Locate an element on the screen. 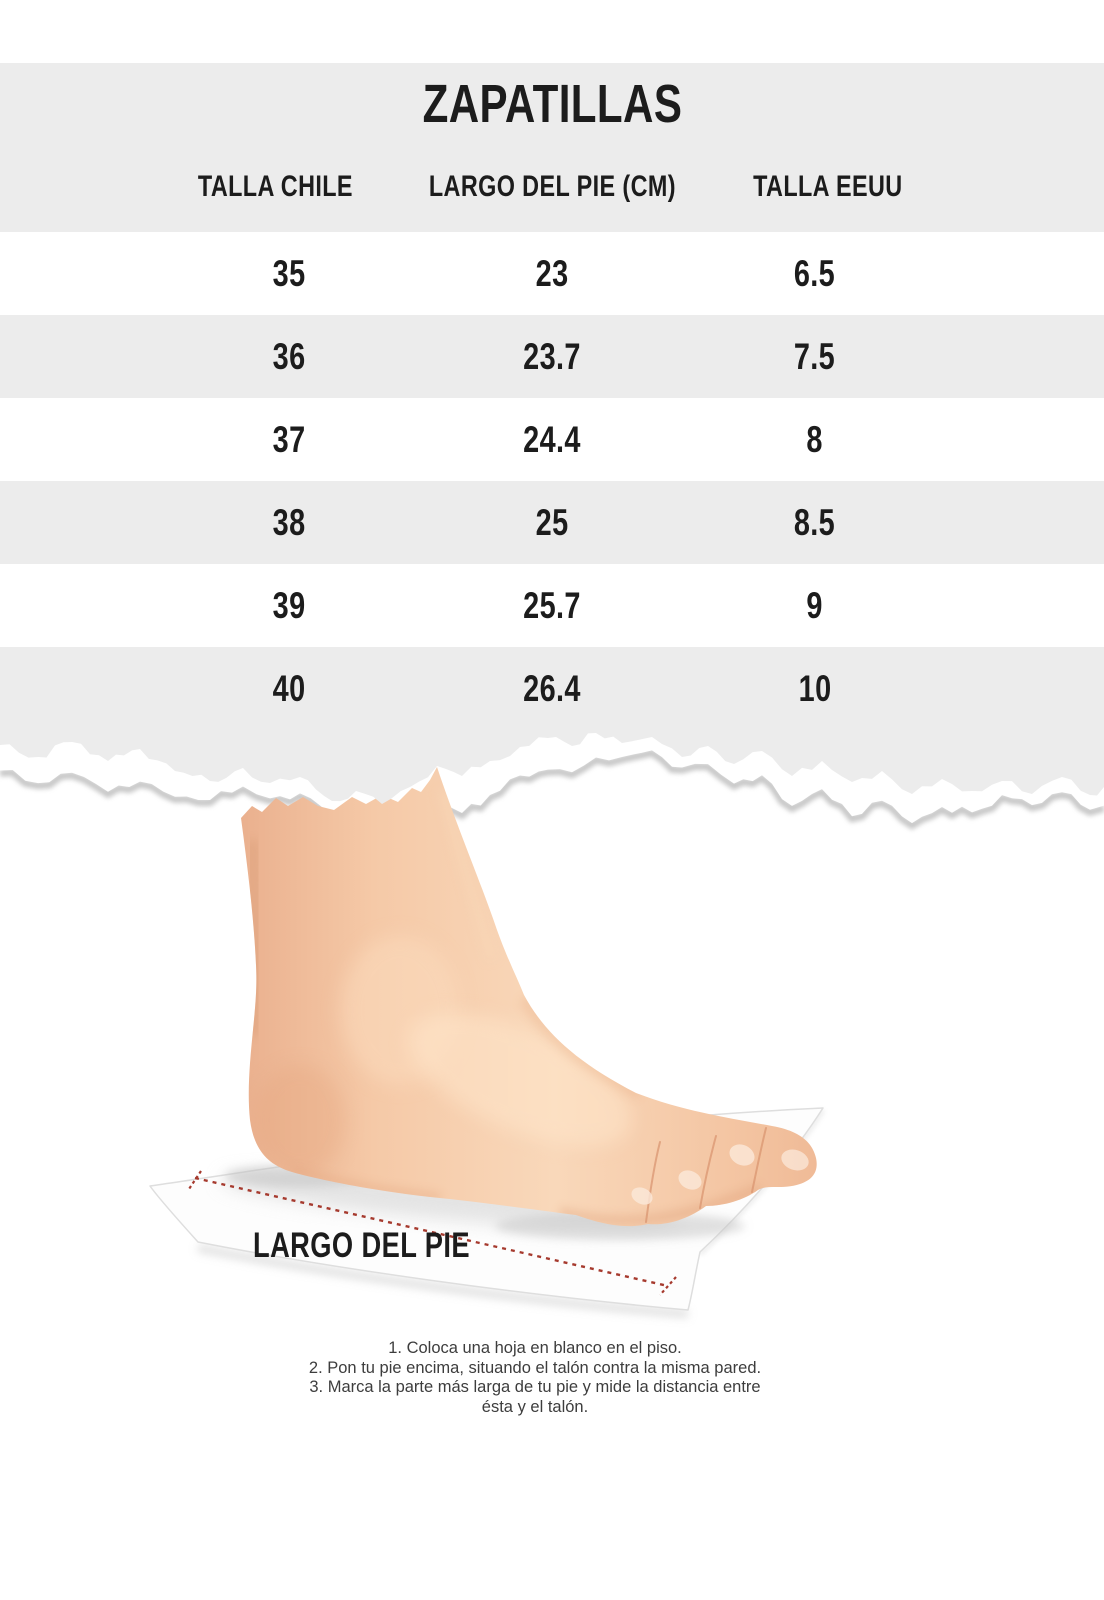  cell-largo-pie: 25.7 is located at coordinates (552, 605).